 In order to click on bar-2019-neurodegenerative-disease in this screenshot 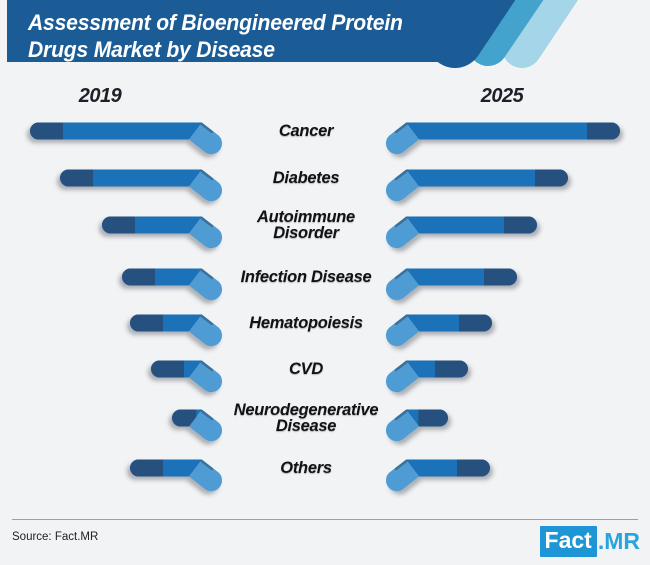, I will do `click(197, 425)`.